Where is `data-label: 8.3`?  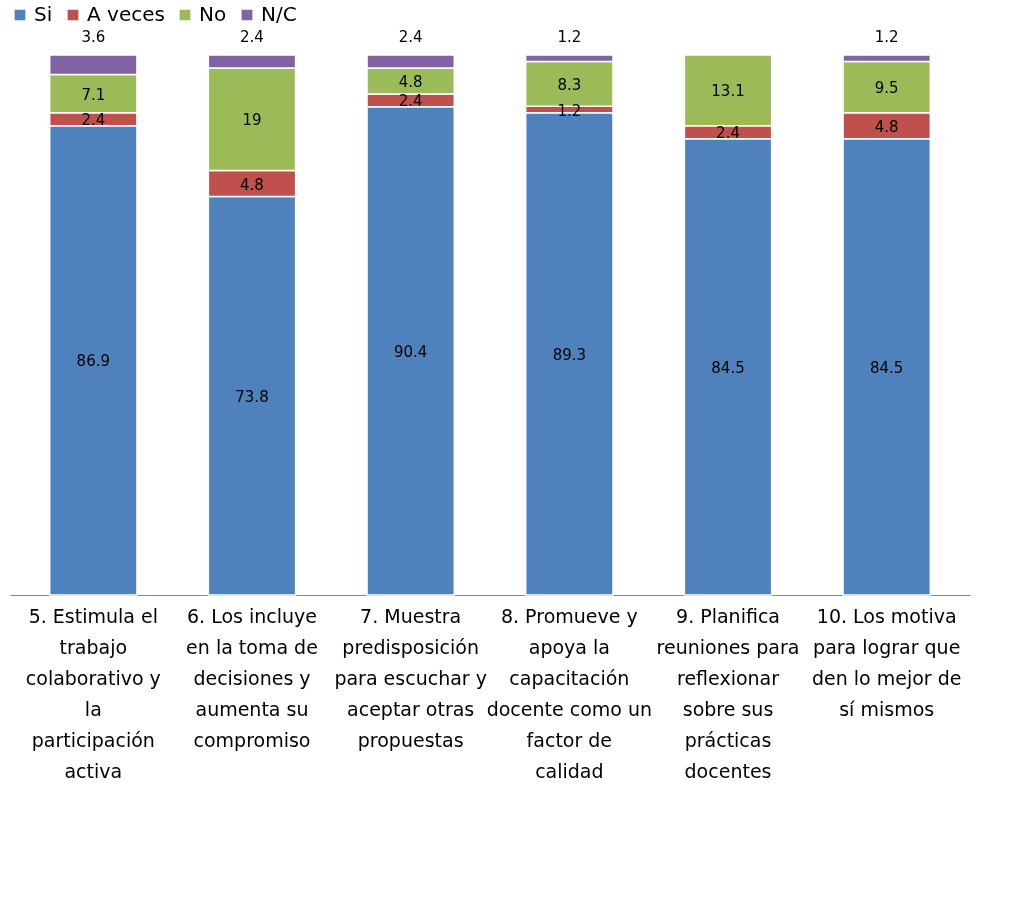 data-label: 8.3 is located at coordinates (569, 84).